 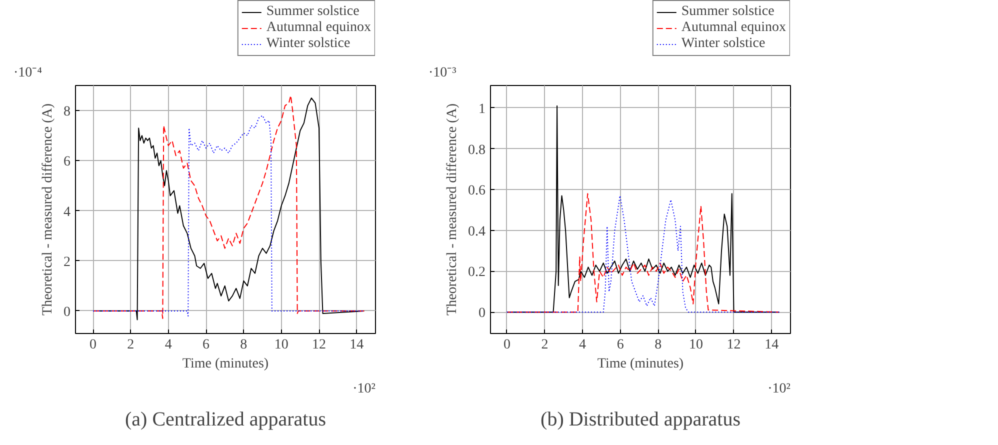 I want to click on text: (b) Distributed apparatus, so click(x=640, y=419).